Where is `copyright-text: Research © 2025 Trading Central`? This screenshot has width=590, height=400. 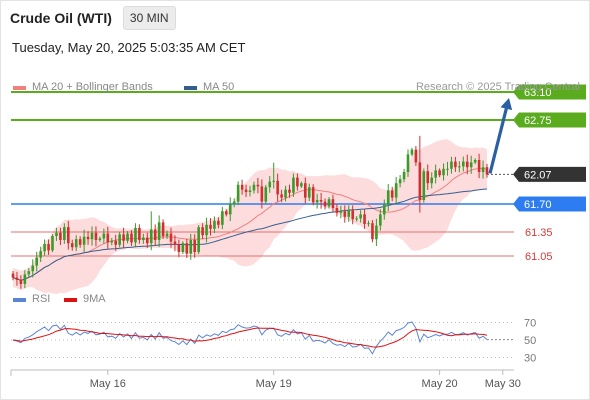 copyright-text: Research © 2025 Trading Central is located at coordinates (498, 87).